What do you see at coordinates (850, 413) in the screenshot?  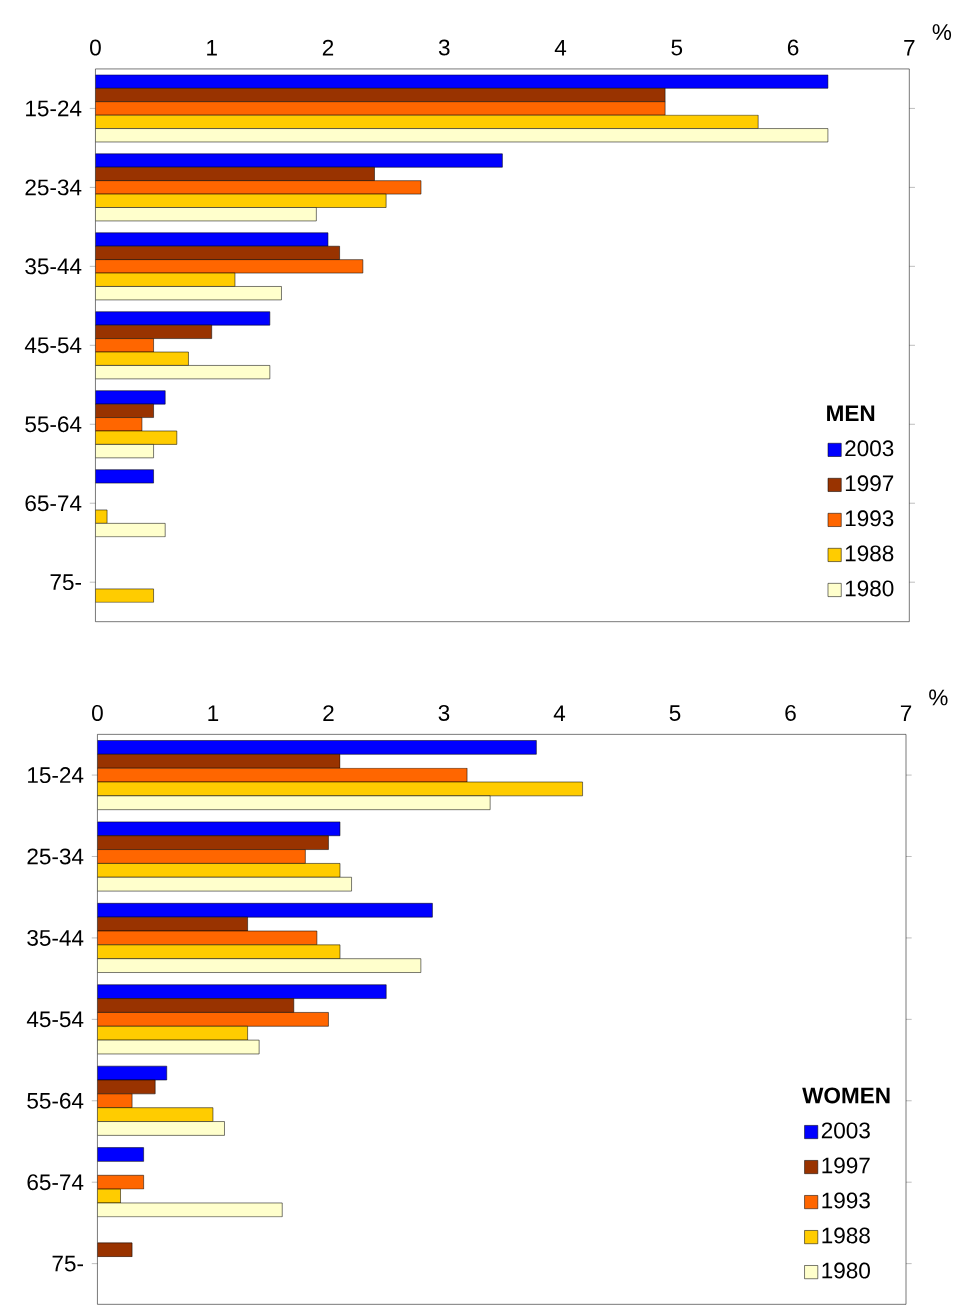 I see `legend-title: MEN` at bounding box center [850, 413].